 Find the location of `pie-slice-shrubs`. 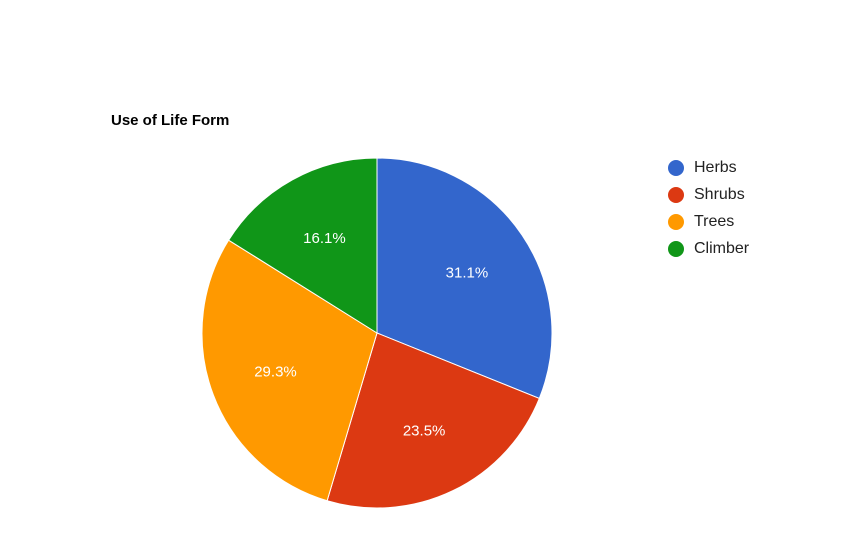

pie-slice-shrubs is located at coordinates (433, 420).